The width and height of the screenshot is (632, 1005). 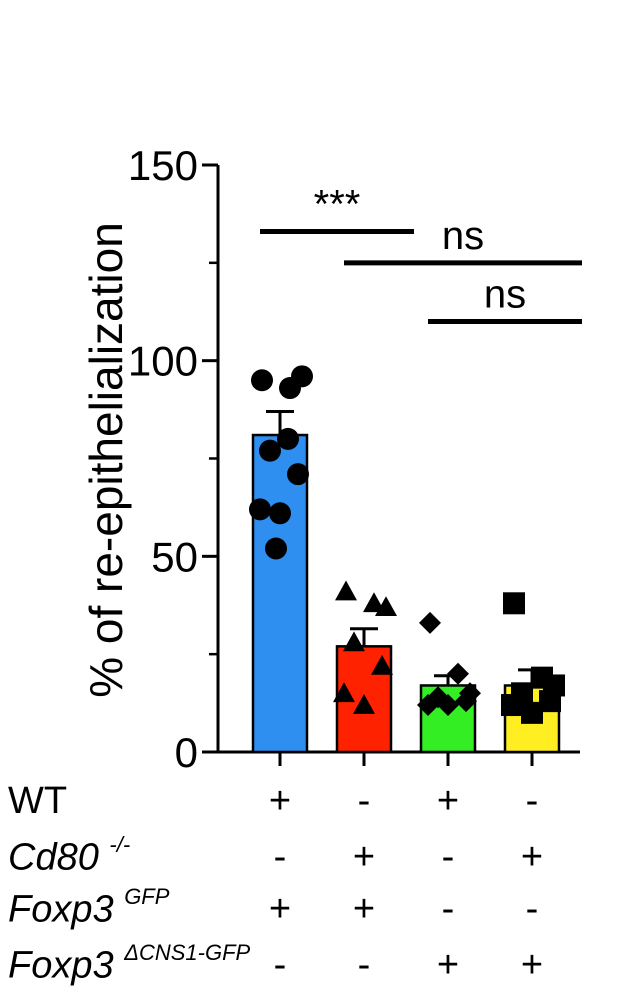 What do you see at coordinates (187, 952) in the screenshot?
I see `condition-superscript: ΔCNS1-GFP` at bounding box center [187, 952].